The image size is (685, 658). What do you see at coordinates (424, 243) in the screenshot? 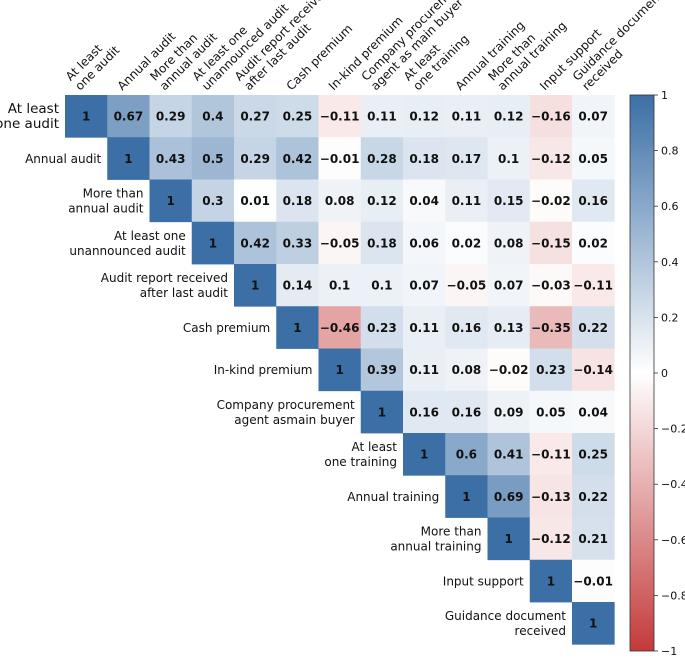
I see `heatmap-cell-r3-c8` at bounding box center [424, 243].